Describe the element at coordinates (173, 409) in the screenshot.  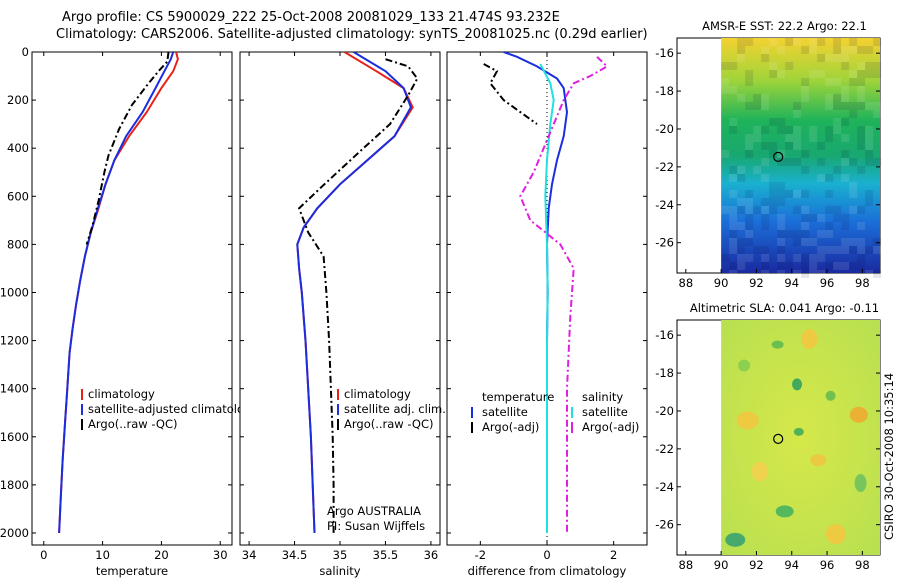
I see `legend-entry: satellite-adjusted climatology` at that location.